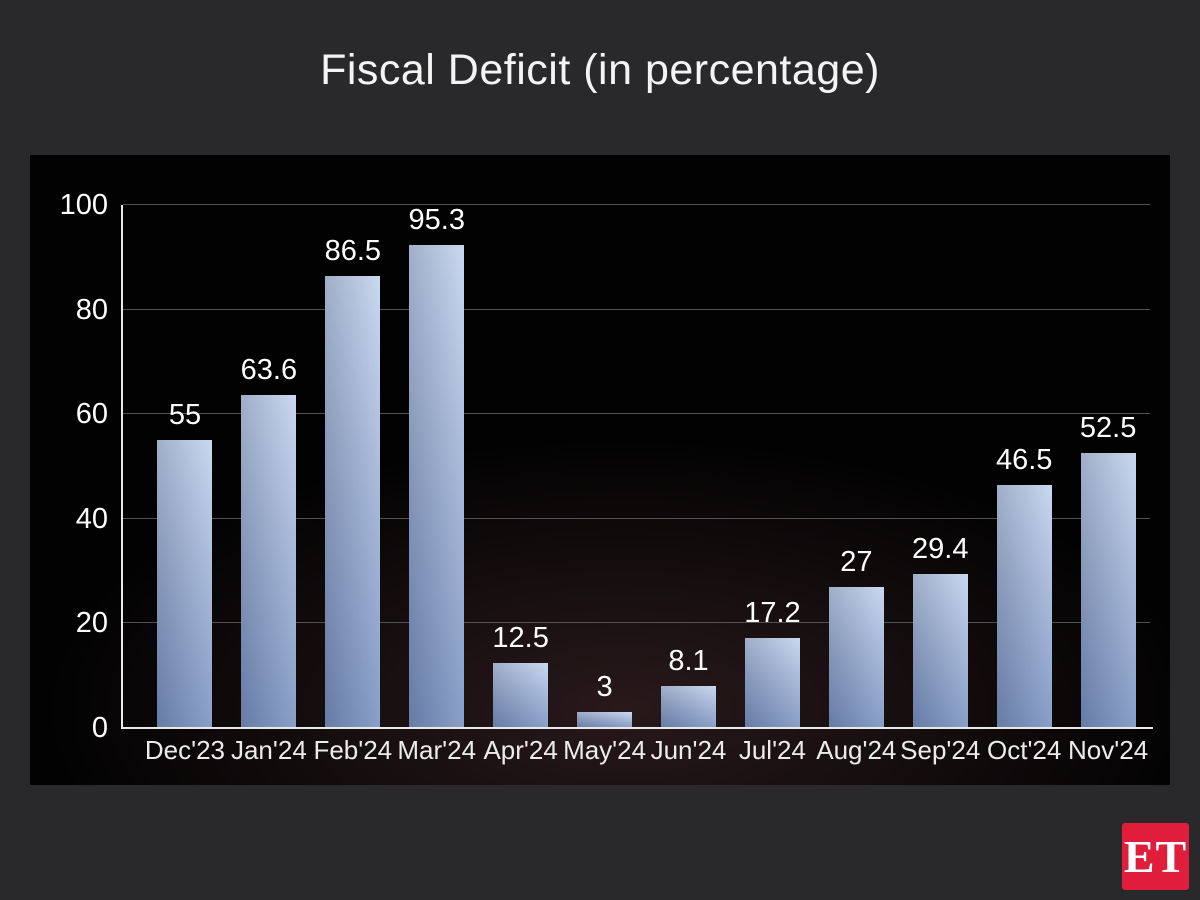  I want to click on y-axis-line, so click(122, 466).